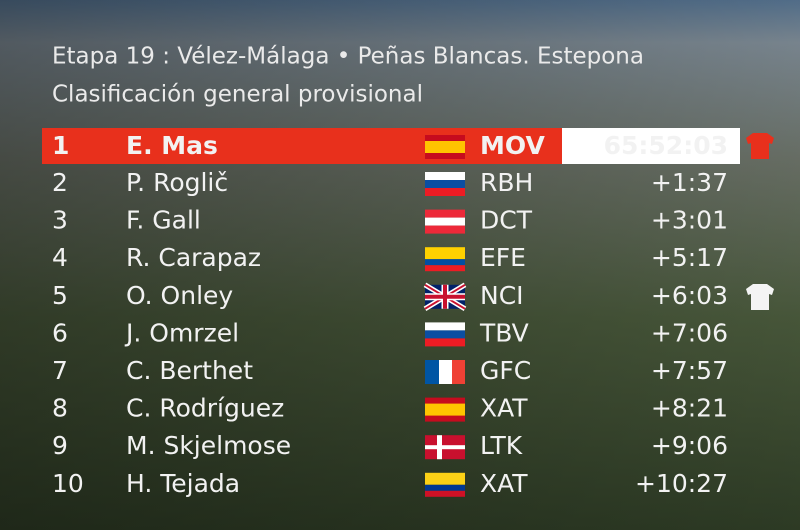  I want to click on rider-name: P. Roglič, so click(177, 182).